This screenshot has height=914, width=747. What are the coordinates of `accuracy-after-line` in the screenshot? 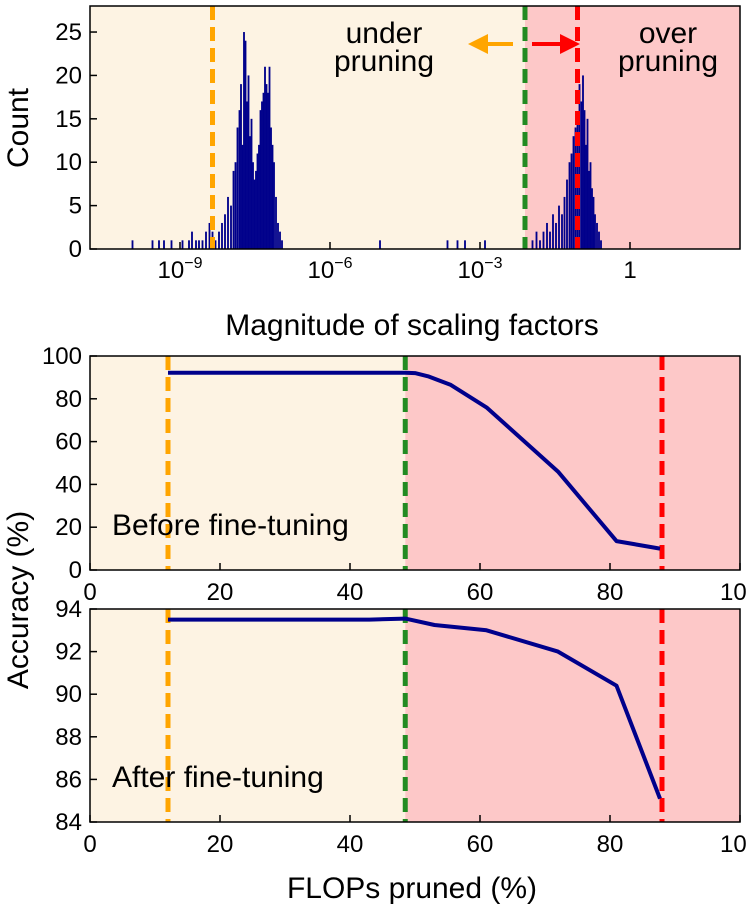 It's located at (415, 708).